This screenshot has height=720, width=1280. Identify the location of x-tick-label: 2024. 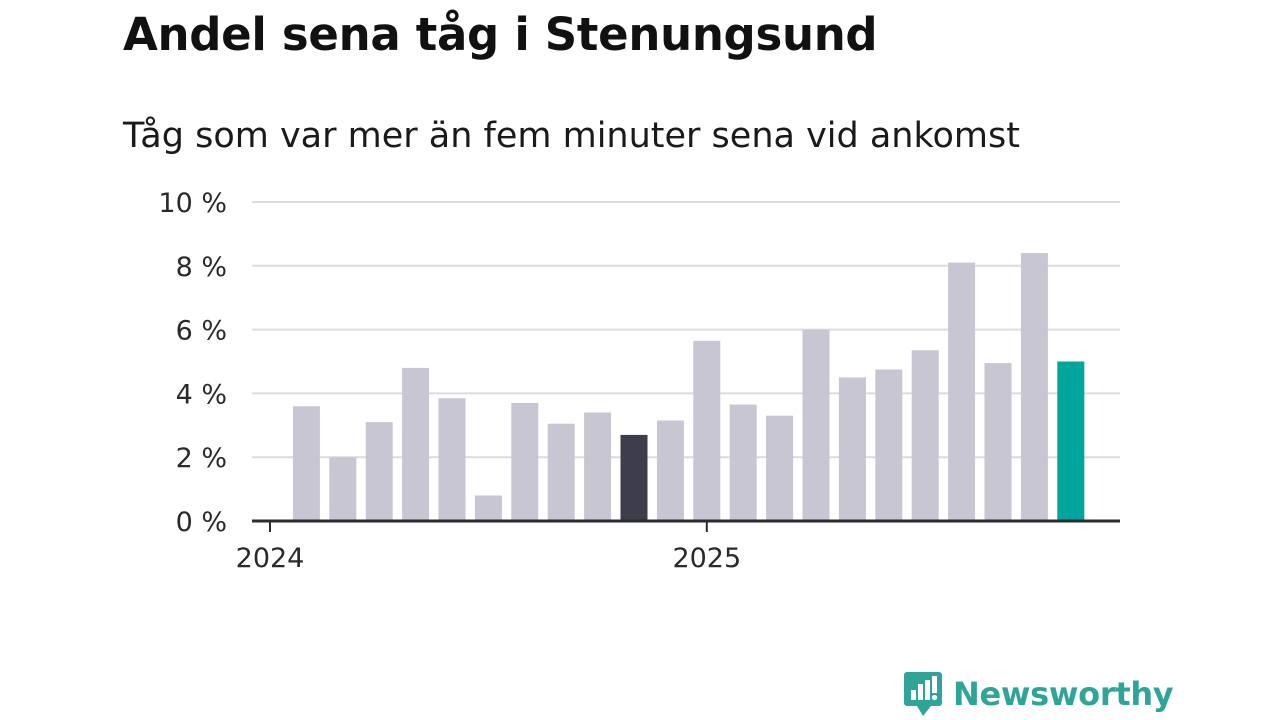
(270, 558).